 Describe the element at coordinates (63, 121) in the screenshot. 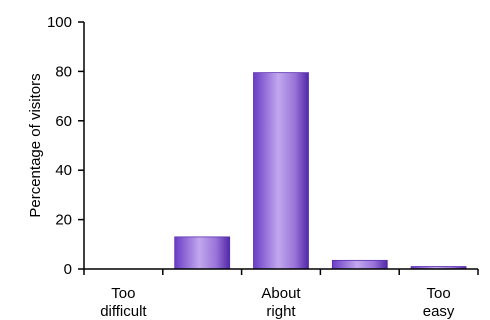

I see `y-tick-label: 60` at that location.